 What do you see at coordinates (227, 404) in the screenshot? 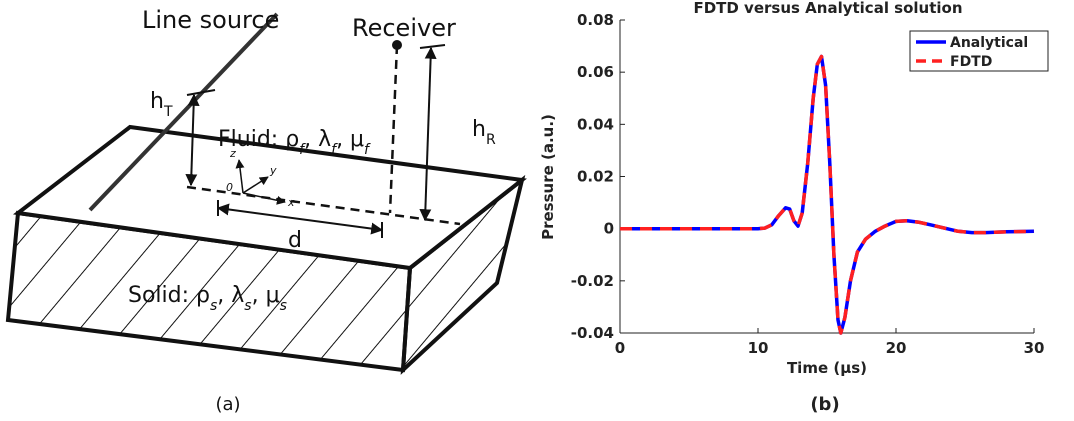
I see `caption: (a)` at bounding box center [227, 404].